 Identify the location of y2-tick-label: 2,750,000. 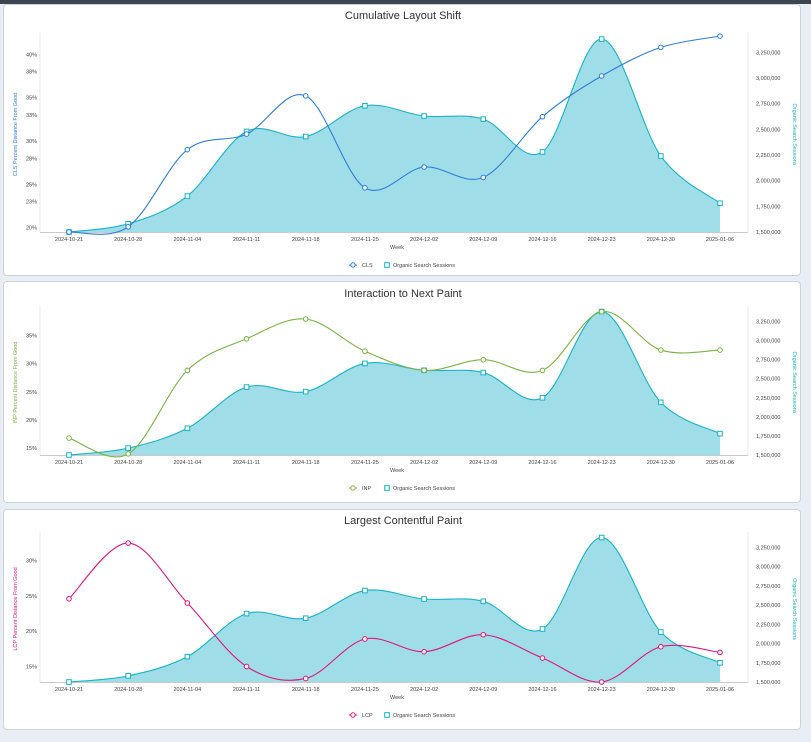
(768, 361).